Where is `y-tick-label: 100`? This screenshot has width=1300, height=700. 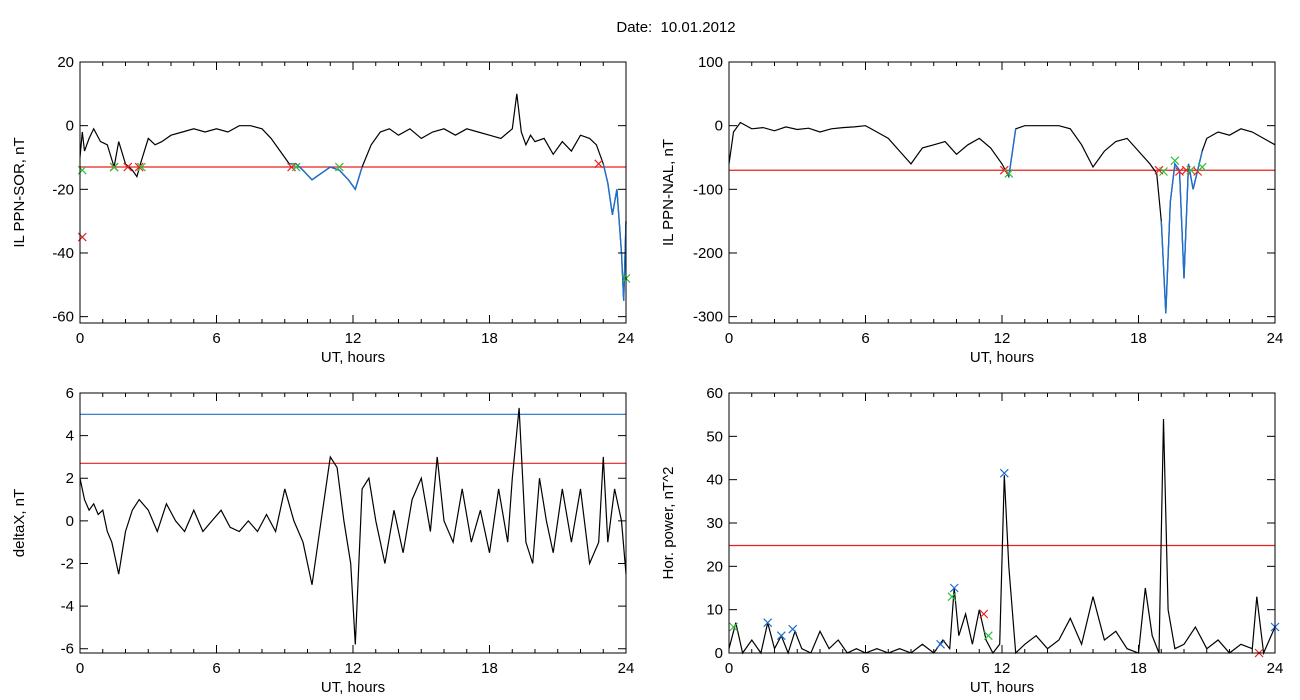
y-tick-label: 100 is located at coordinates (710, 62).